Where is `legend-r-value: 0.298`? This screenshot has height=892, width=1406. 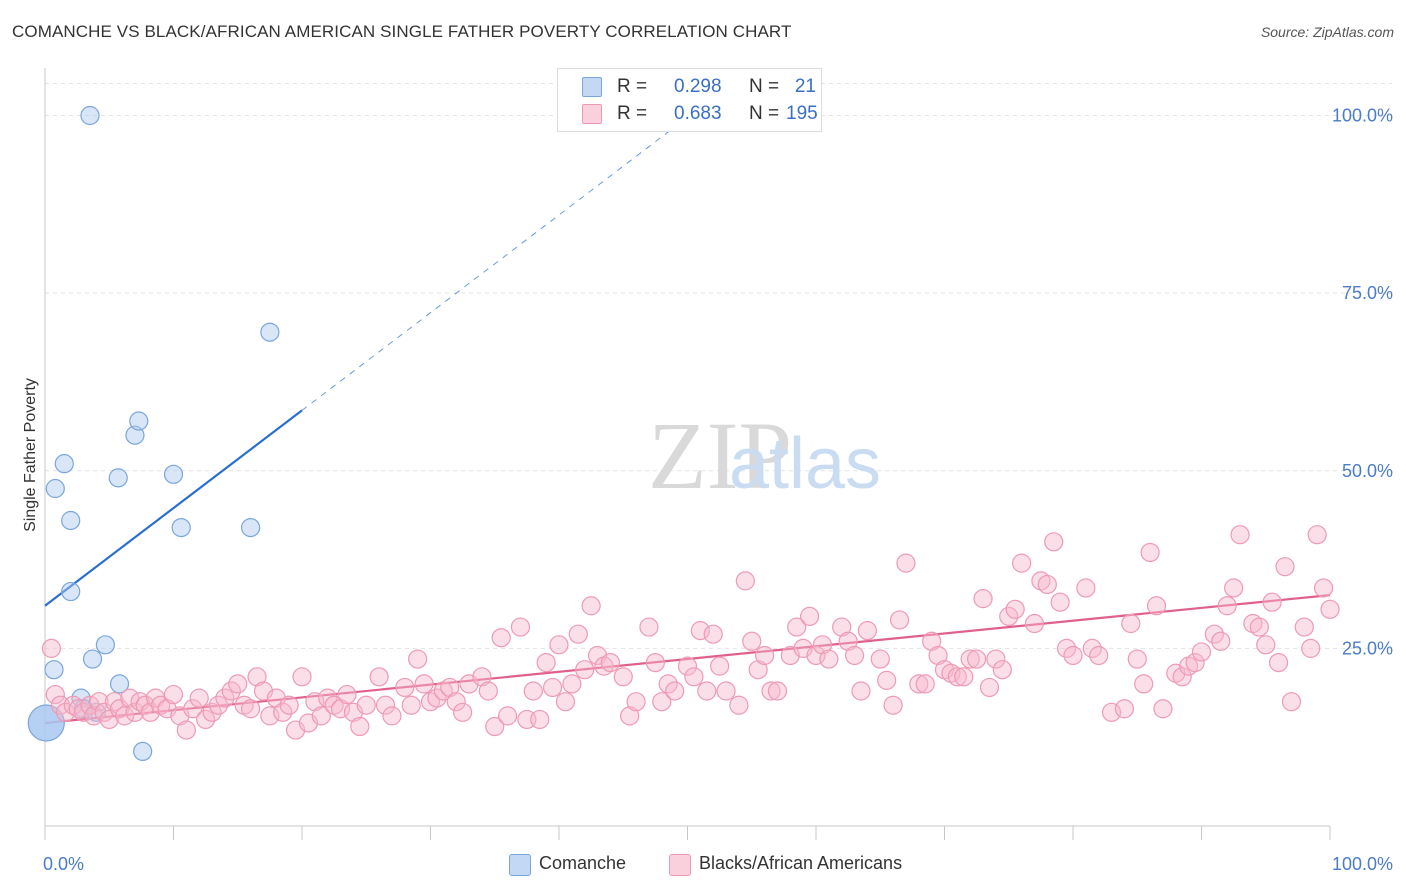
legend-r-value: 0.298 is located at coordinates (698, 86).